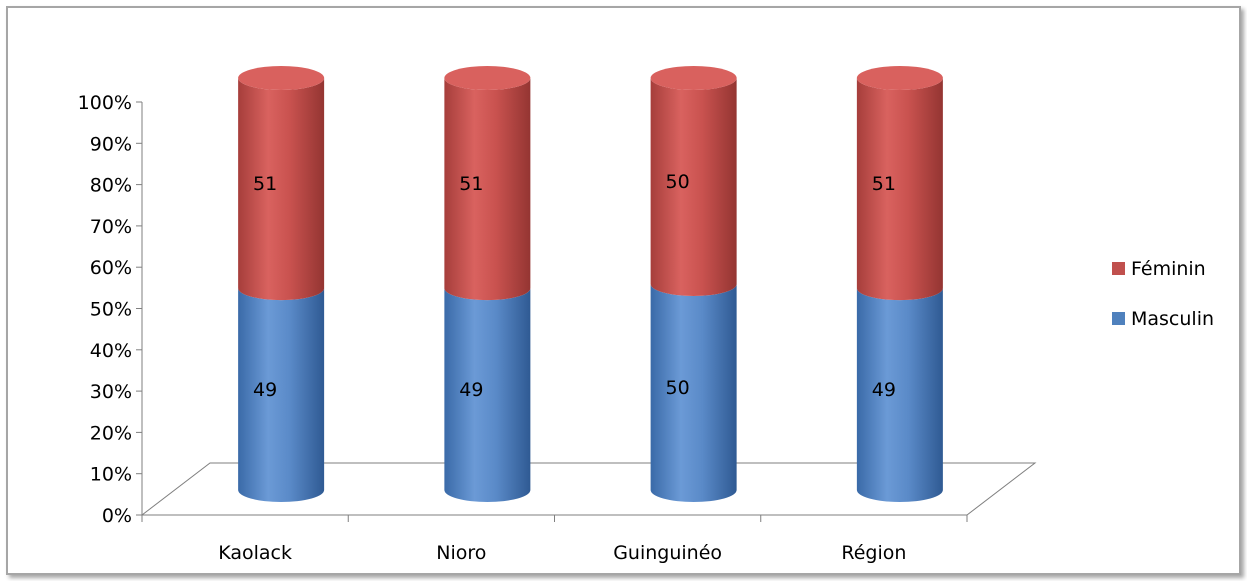 The height and width of the screenshot is (581, 1247). I want to click on y-tick-label: 40%, so click(111, 351).